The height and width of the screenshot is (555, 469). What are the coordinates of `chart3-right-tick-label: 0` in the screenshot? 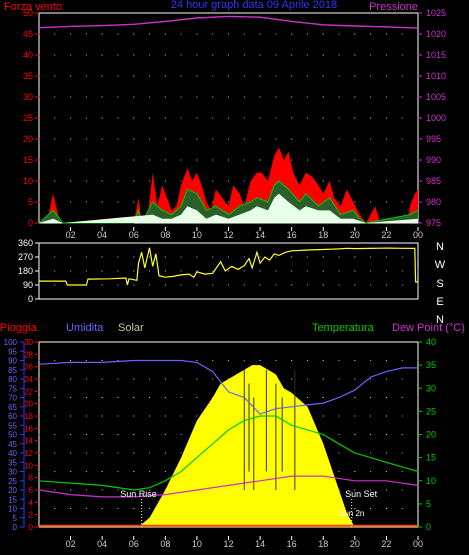 It's located at (428, 527).